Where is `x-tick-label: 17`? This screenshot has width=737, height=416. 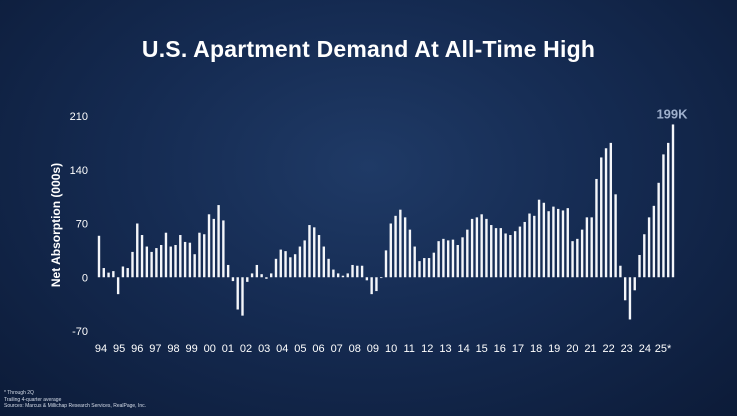 x-tick-label: 17 is located at coordinates (518, 349).